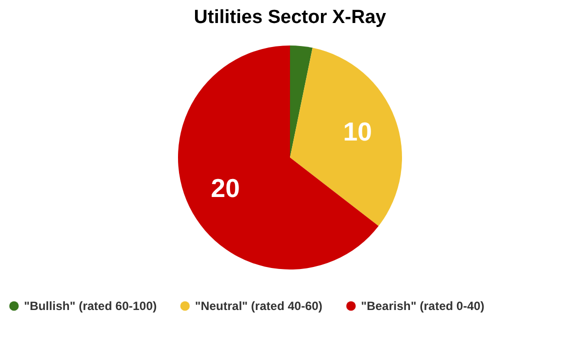 The image size is (580, 352). What do you see at coordinates (258, 306) in the screenshot?
I see `legend-label: "Neutral" (rated 40-60)` at bounding box center [258, 306].